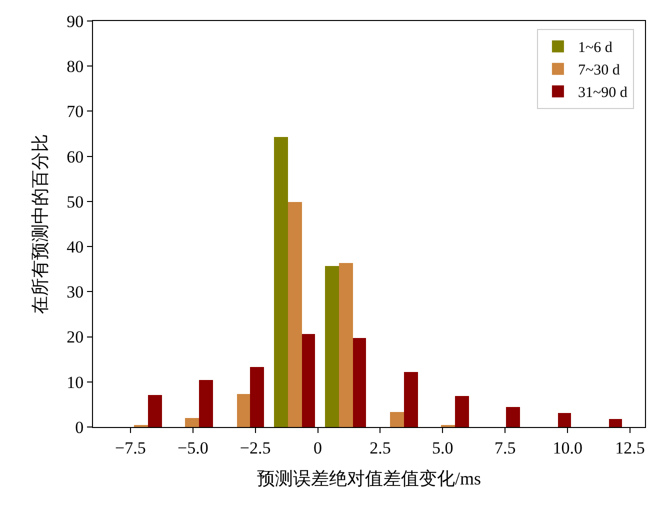 This screenshot has width=659, height=507. Describe the element at coordinates (369, 478) in the screenshot. I see `x-axis-title: 预测误差绝对值差值变化/ms` at that location.